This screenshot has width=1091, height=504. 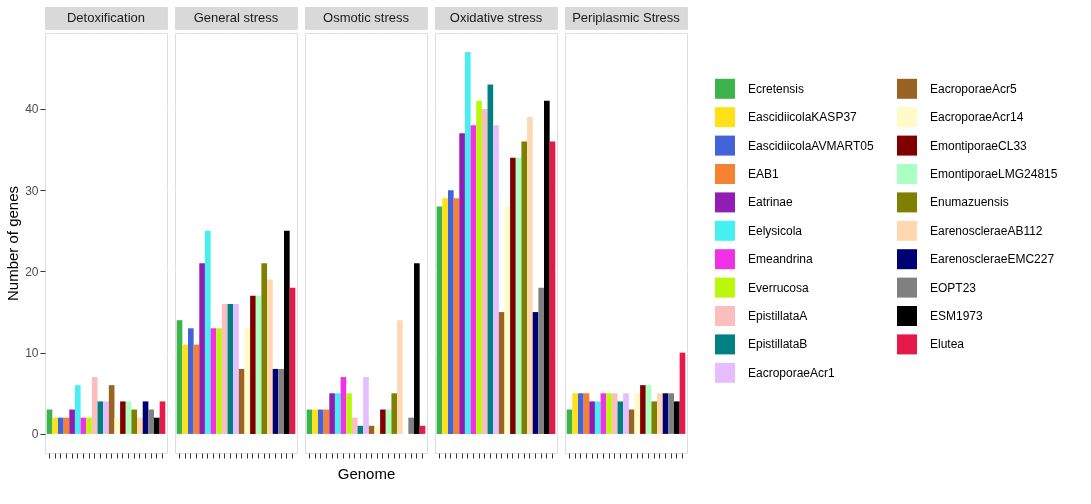 What do you see at coordinates (32, 190) in the screenshot?
I see `y-tick-label: 30` at bounding box center [32, 190].